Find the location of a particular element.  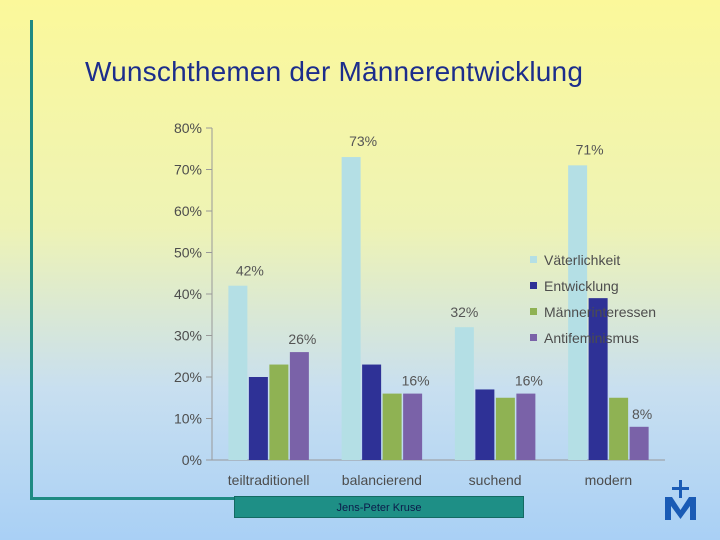

data-label: 32% is located at coordinates (464, 312).